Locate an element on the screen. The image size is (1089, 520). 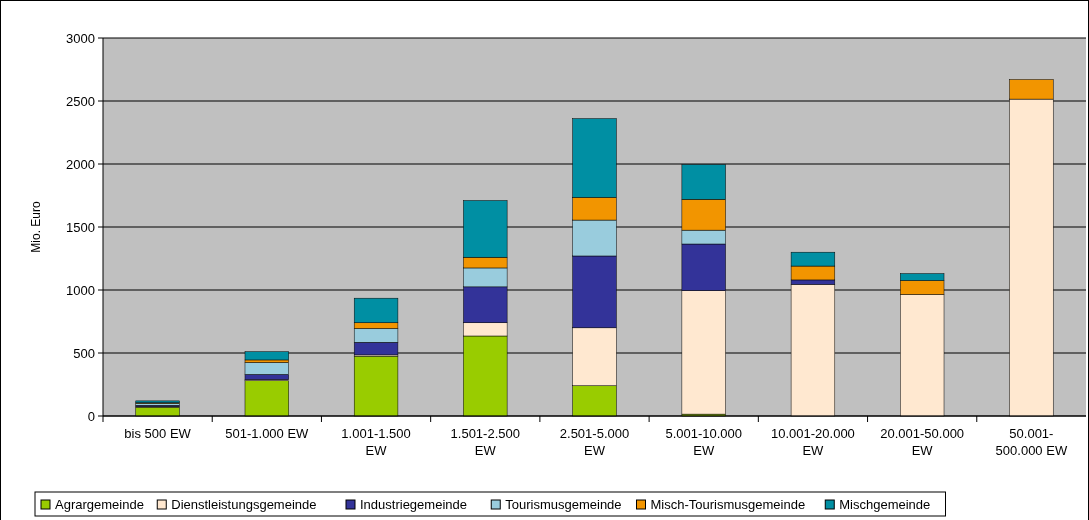
y-axis-title: Mio. Euro is located at coordinates (36, 227).